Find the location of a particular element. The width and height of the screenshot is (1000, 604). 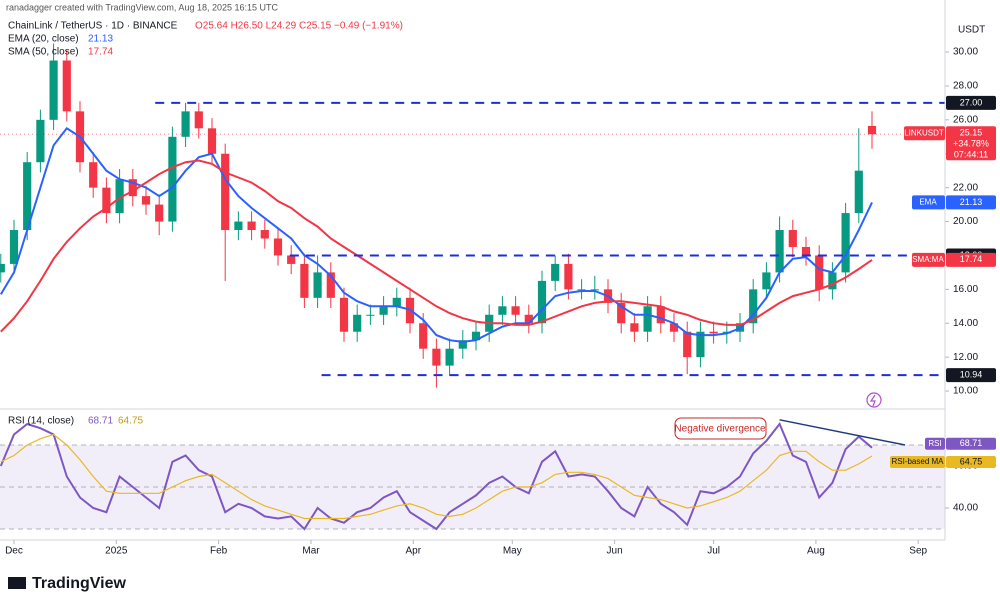

rsi-tag-name: RSI-based MA is located at coordinates (917, 461).